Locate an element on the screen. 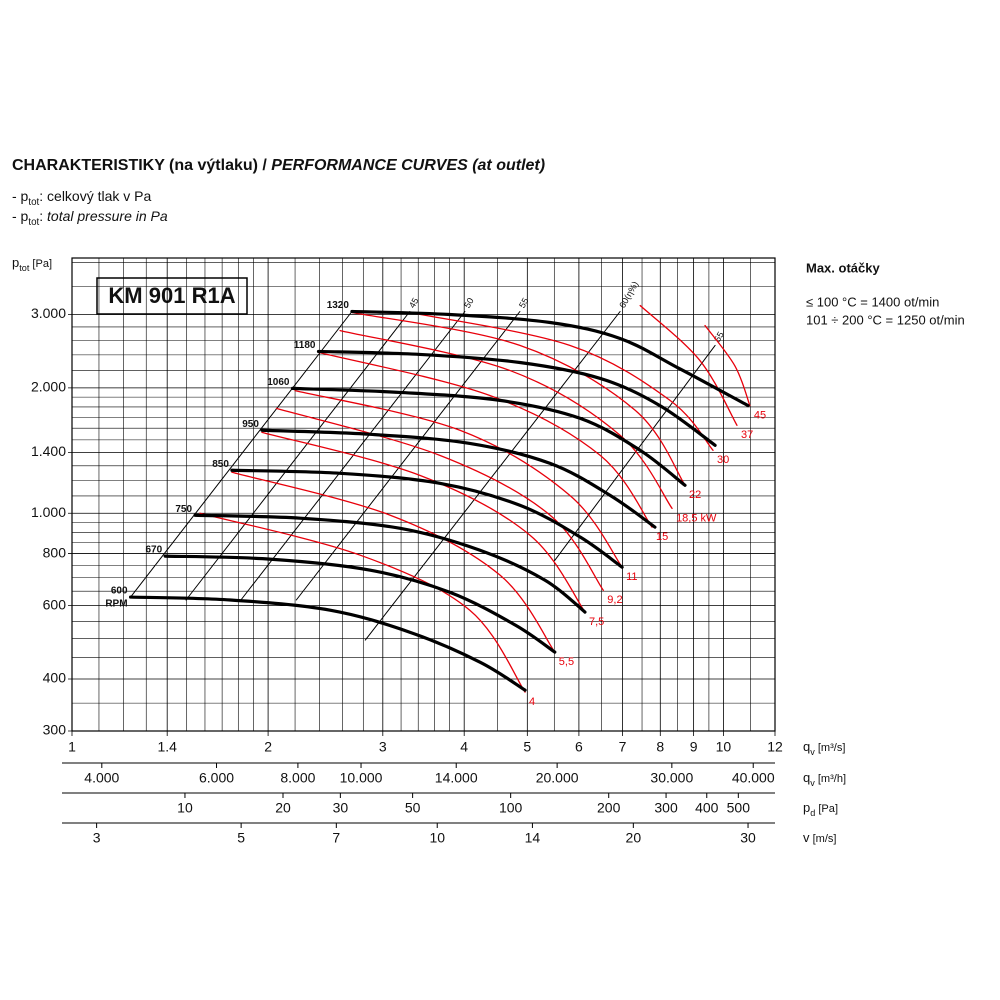  secondary-tick-label: 50 is located at coordinates (413, 808).